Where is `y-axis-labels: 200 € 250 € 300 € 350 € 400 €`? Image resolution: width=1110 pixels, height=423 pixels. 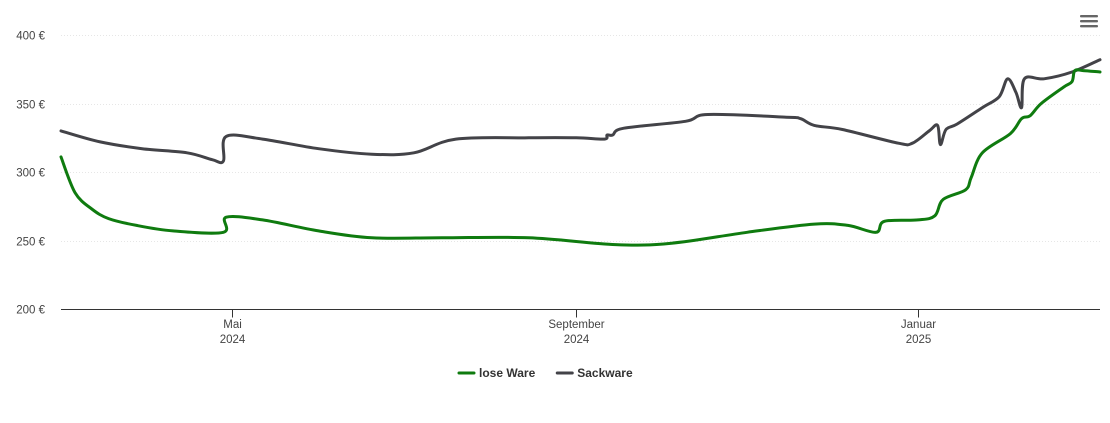 y-axis-labels: 200 € 250 € 300 € 350 € 400 € is located at coordinates (30, 174).